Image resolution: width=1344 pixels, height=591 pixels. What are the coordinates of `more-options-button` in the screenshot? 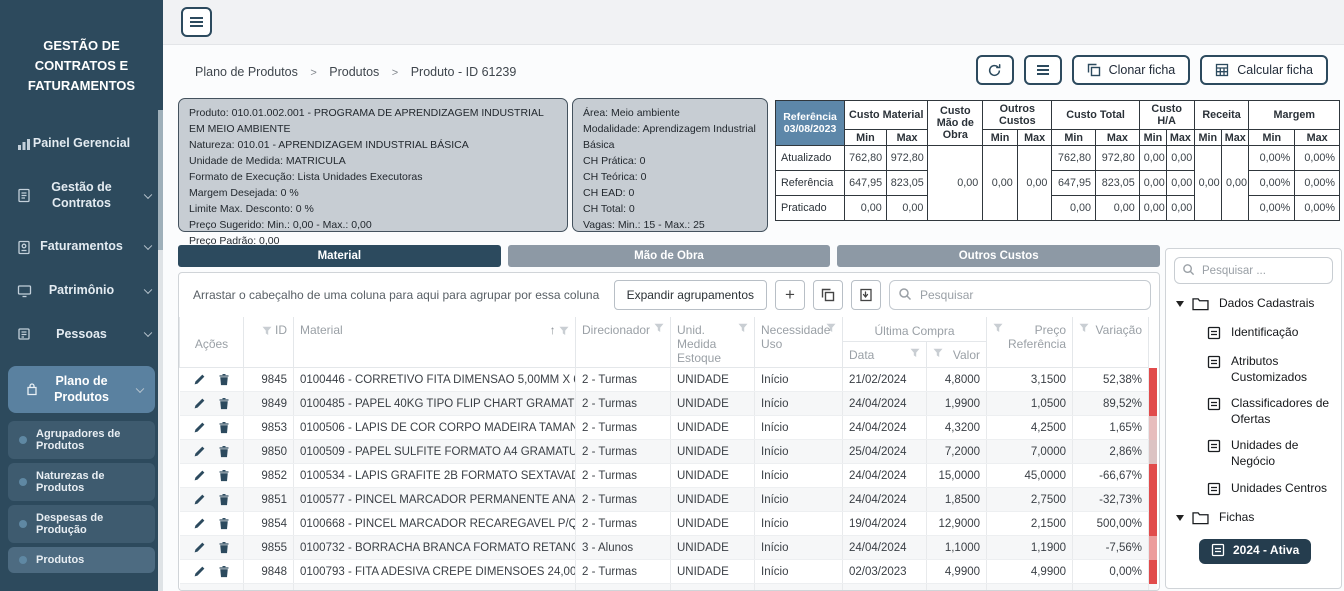 It's located at (1042, 70).